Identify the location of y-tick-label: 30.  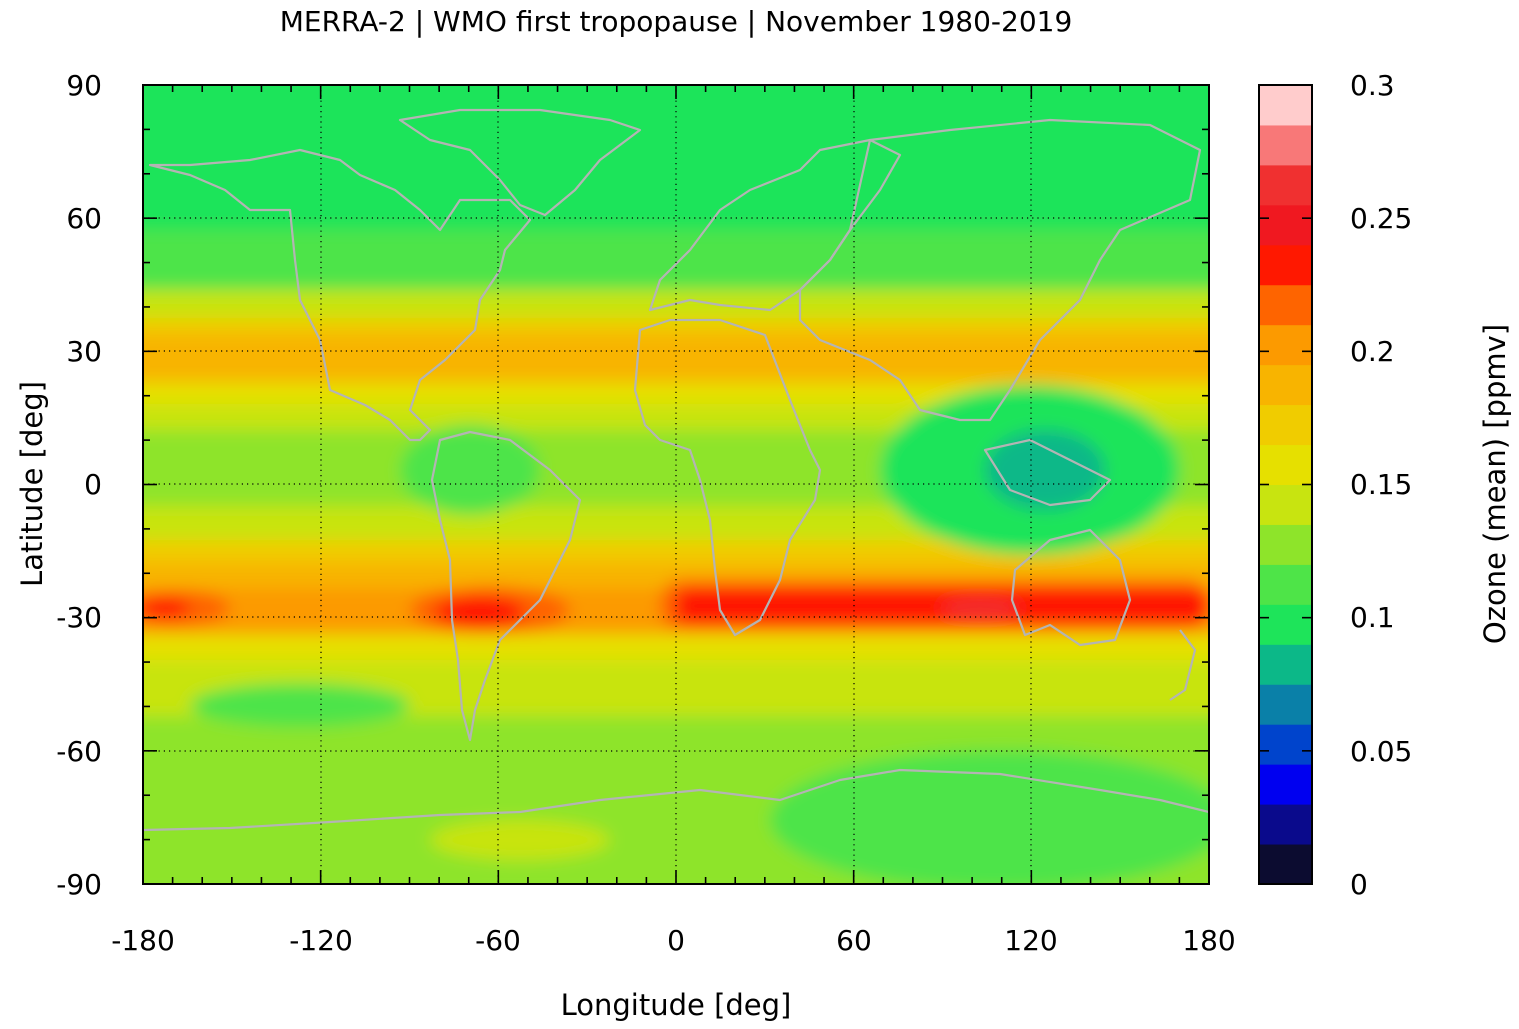
(84, 351).